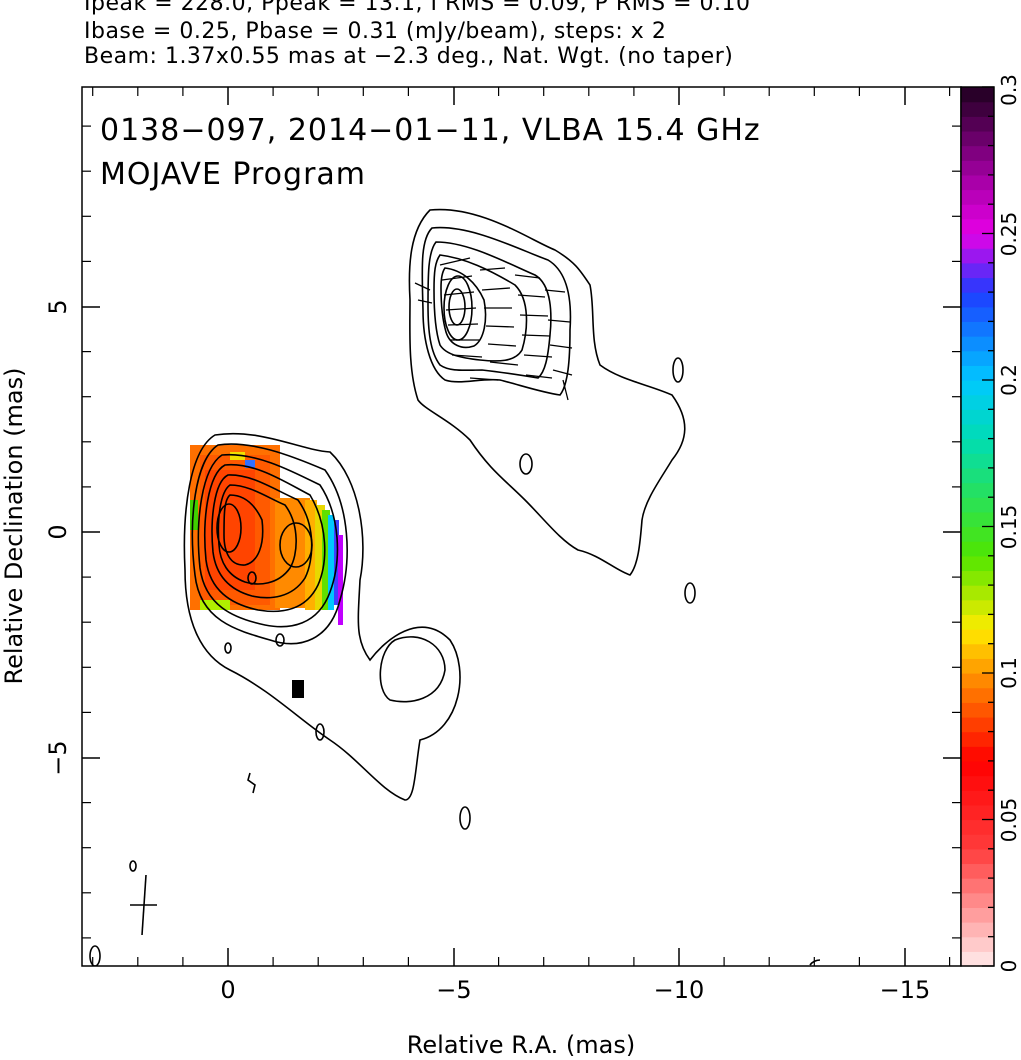  I want to click on colorbar-tick-label: 0.15, so click(1009, 527).